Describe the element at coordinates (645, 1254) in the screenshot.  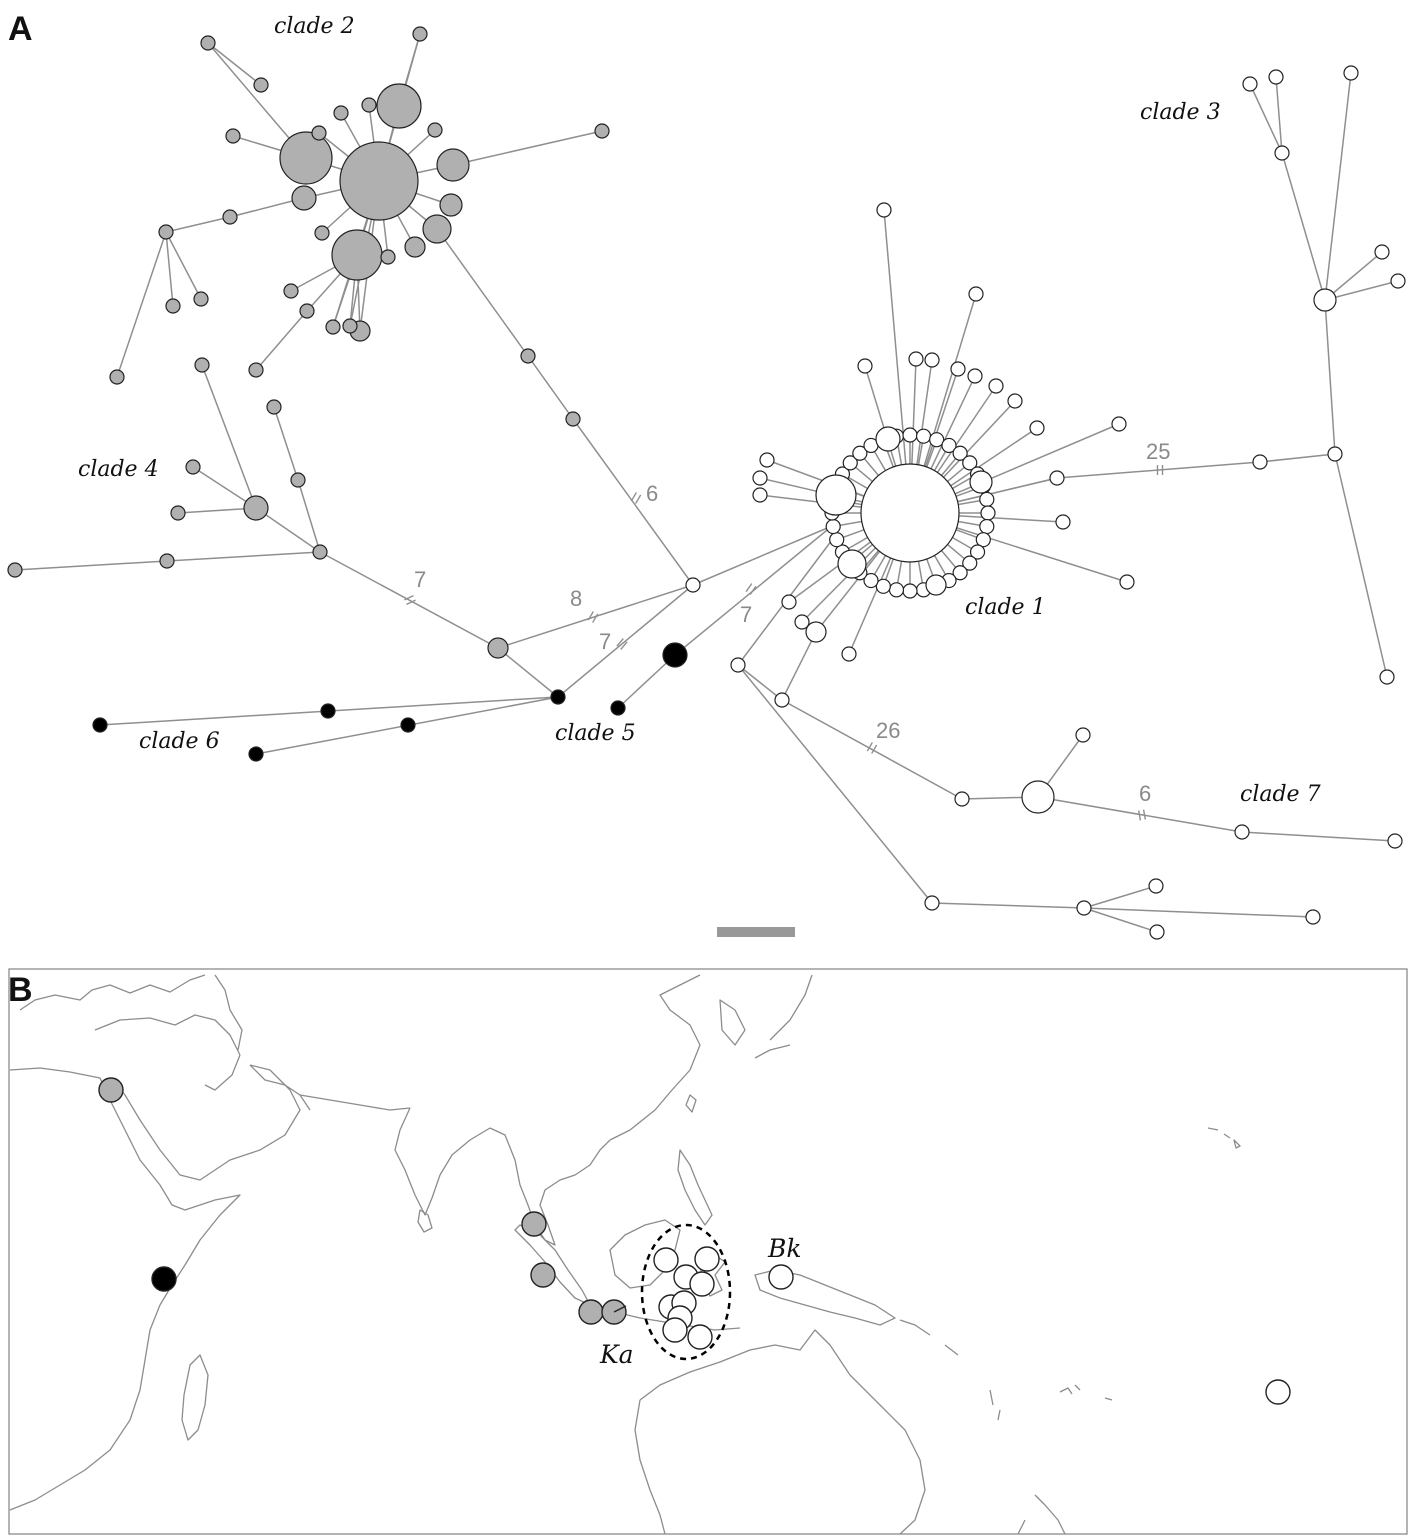
I see `coast-borneo` at that location.